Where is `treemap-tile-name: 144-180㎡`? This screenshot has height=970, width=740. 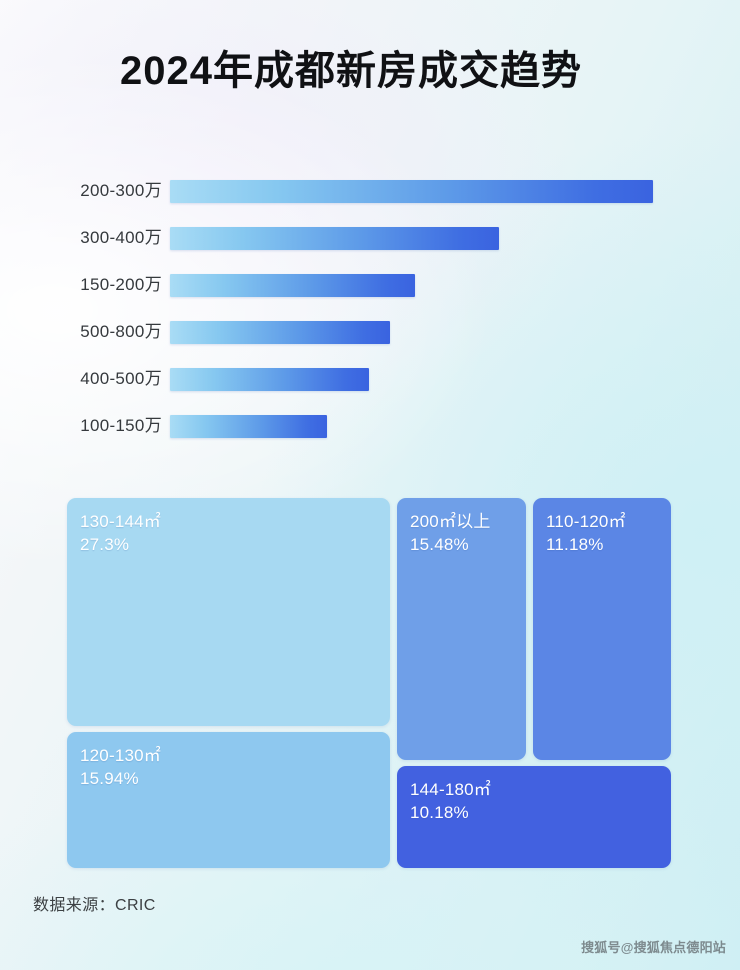 treemap-tile-name: 144-180㎡ is located at coordinates (450, 789).